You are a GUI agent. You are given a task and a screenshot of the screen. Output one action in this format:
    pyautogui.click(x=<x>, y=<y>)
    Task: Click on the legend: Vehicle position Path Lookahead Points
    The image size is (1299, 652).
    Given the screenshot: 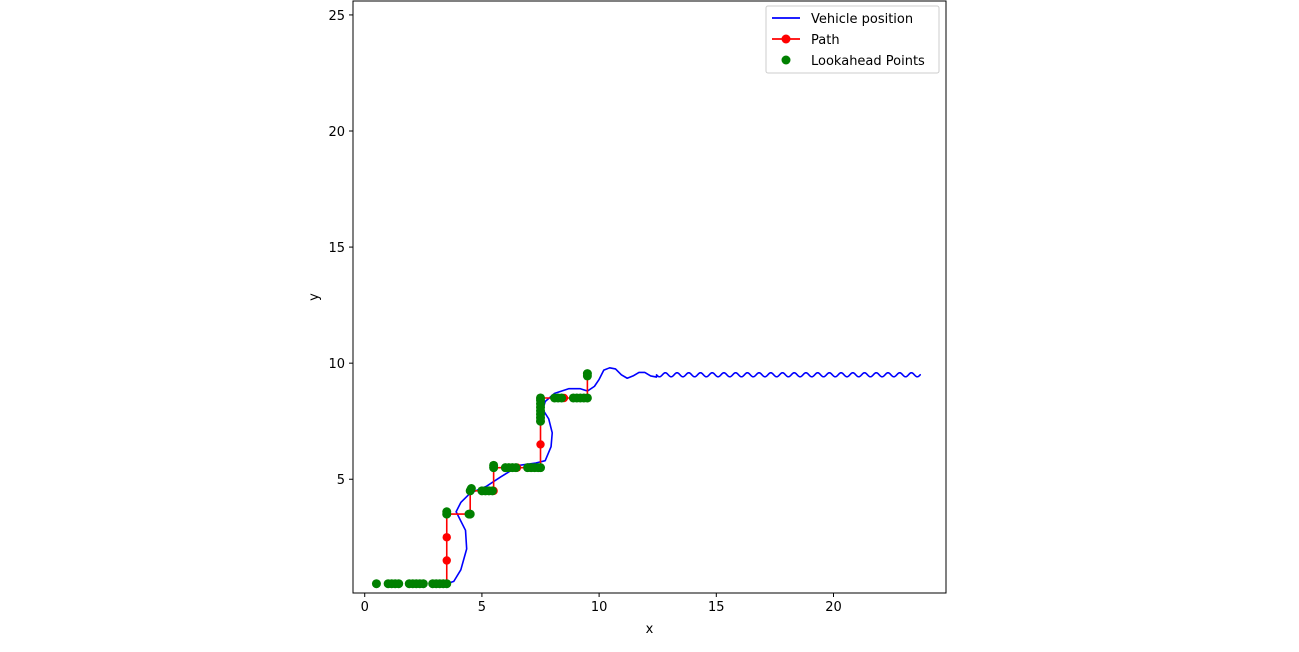 What is the action you would take?
    pyautogui.click(x=852, y=39)
    